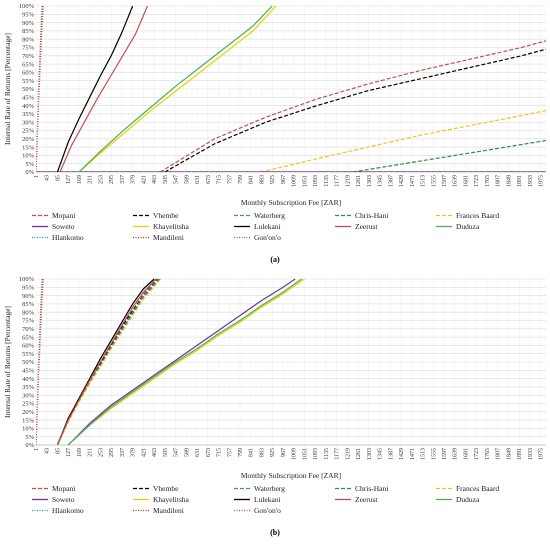  I want to click on x-tick-label: 757, so click(230, 452).